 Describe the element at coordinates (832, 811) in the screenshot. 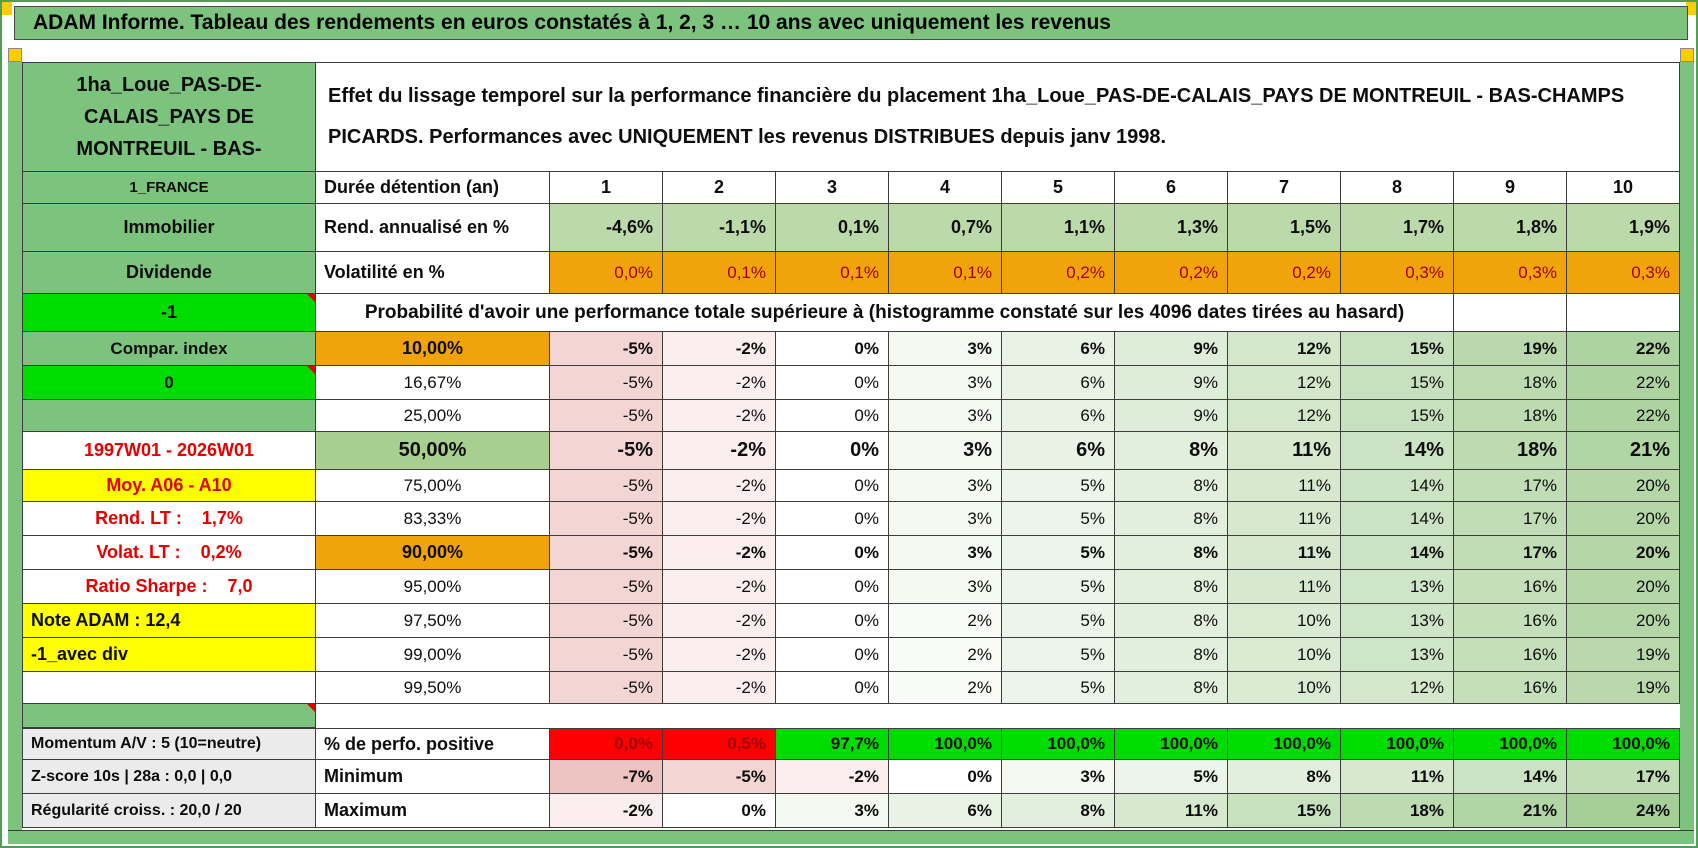

I see `cell-maximum: 3%` at that location.